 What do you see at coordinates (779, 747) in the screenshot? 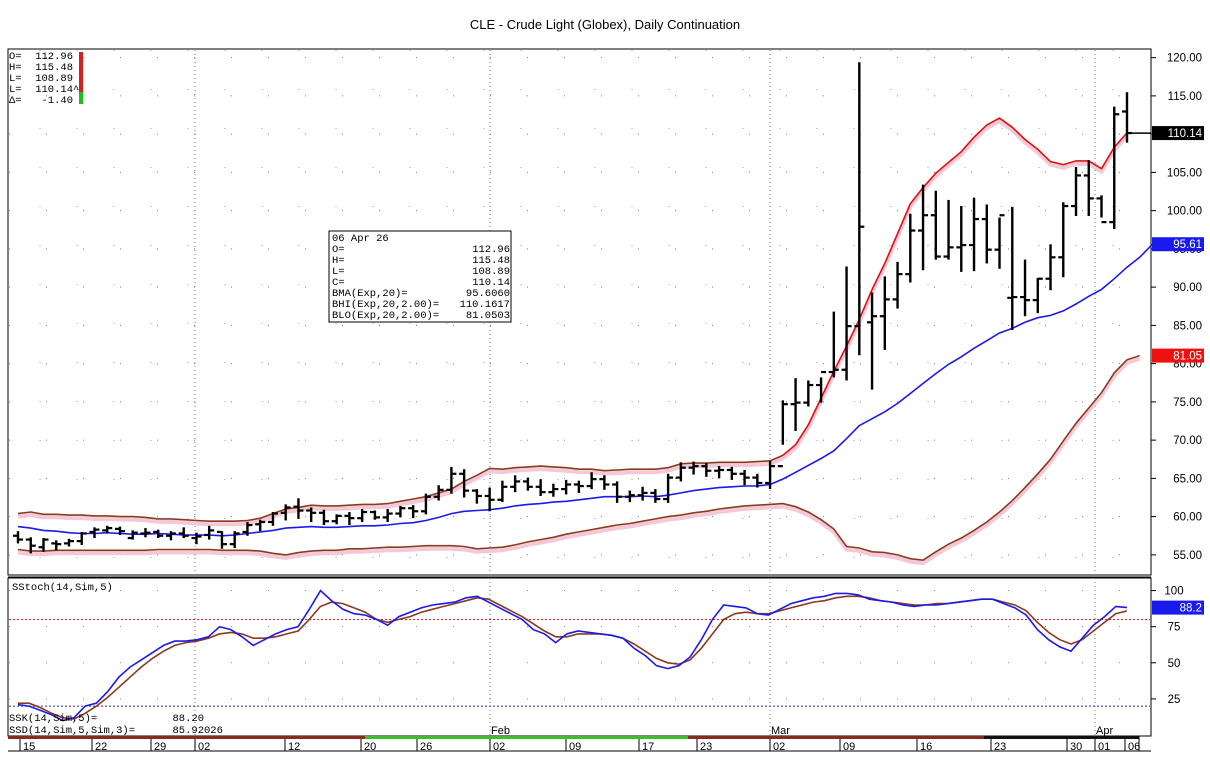
I see `date-tick-label: 02` at bounding box center [779, 747].